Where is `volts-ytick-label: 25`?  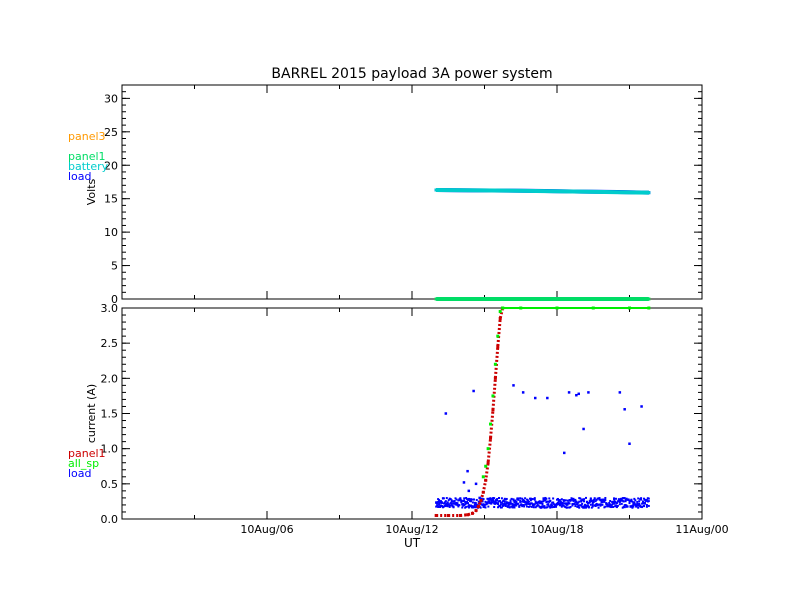 volts-ytick-label: 25 is located at coordinates (111, 132).